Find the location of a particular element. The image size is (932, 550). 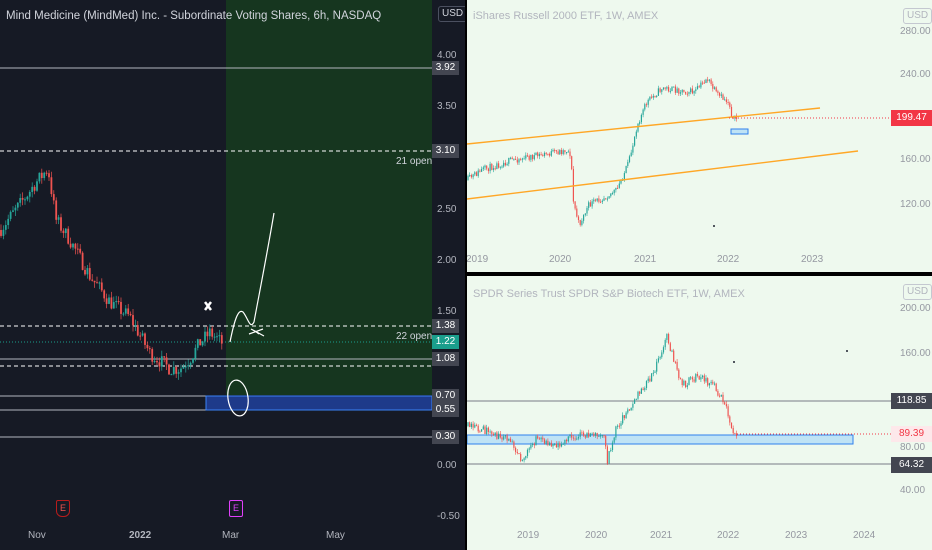

x-mark-icon is located at coordinates (208, 306).